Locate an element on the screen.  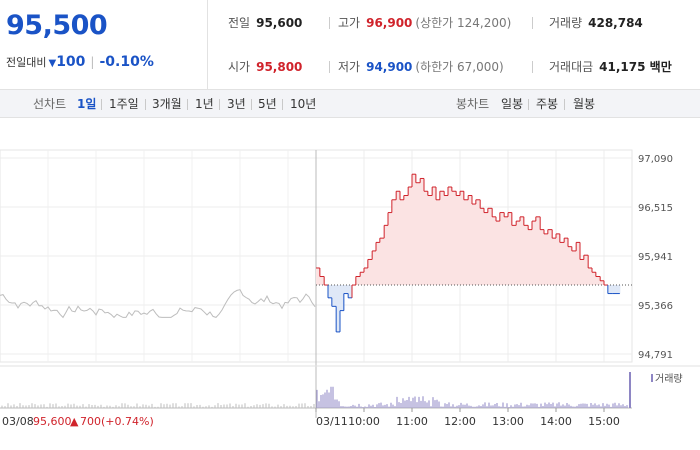
change-rate: -0.10% is located at coordinates (126, 62).